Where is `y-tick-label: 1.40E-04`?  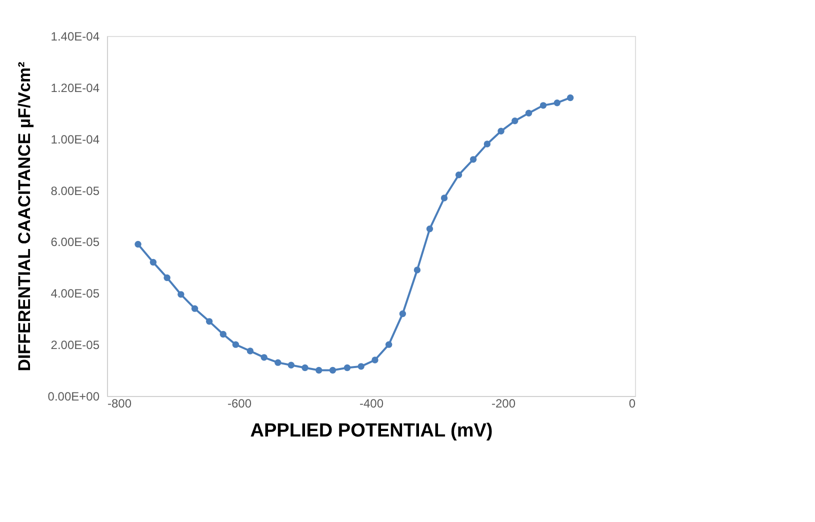
y-tick-label: 1.40E-04 is located at coordinates (75, 37).